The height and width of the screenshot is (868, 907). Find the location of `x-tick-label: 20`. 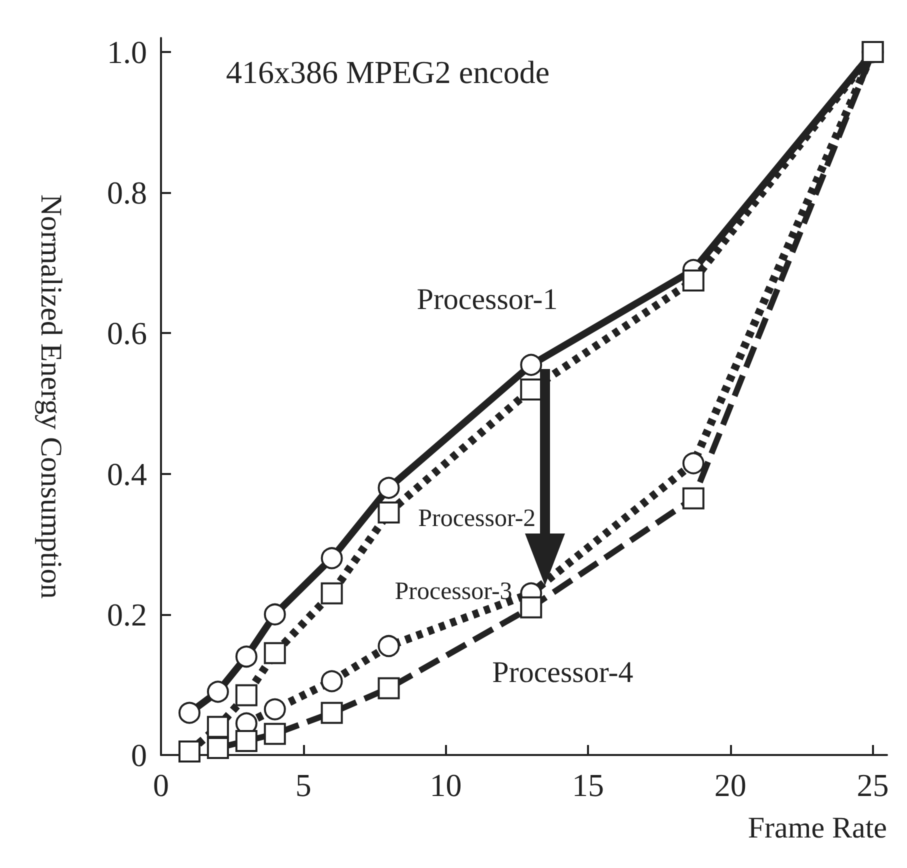

x-tick-label: 20 is located at coordinates (730, 785).